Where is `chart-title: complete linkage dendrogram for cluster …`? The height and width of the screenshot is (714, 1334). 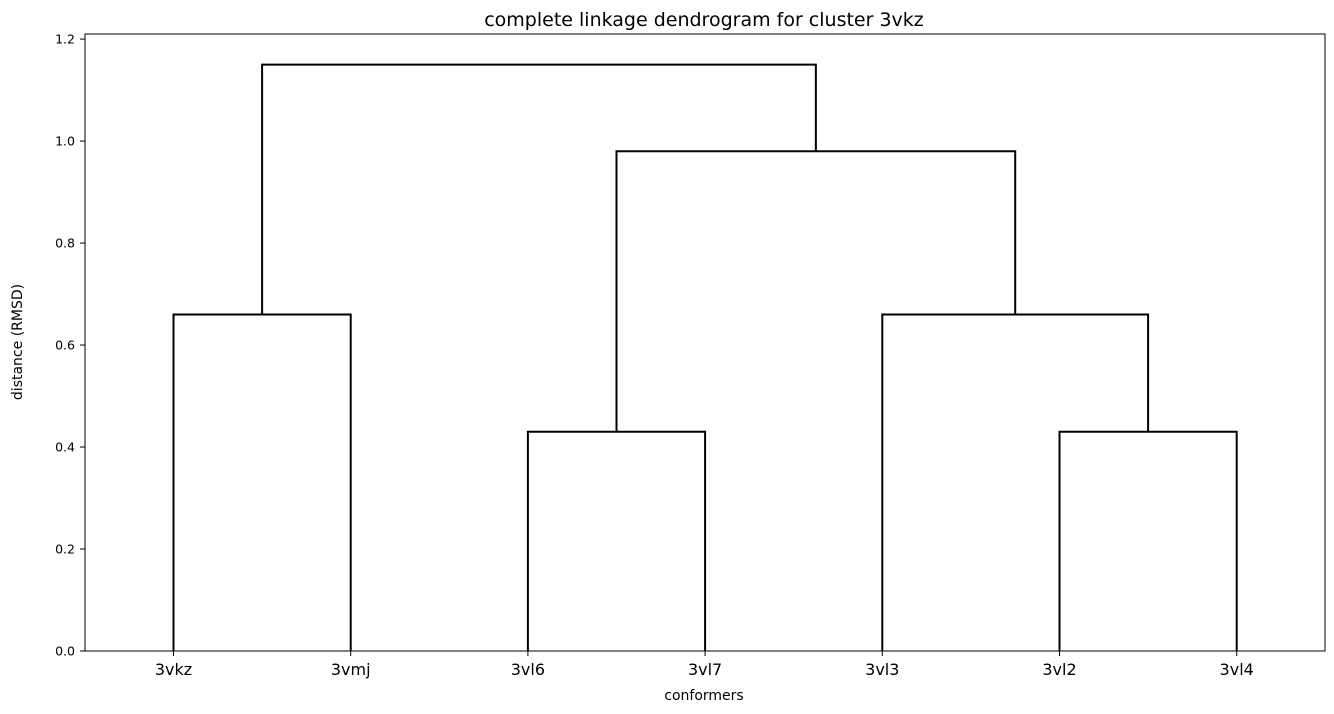 chart-title: complete linkage dendrogram for cluster … is located at coordinates (704, 20).